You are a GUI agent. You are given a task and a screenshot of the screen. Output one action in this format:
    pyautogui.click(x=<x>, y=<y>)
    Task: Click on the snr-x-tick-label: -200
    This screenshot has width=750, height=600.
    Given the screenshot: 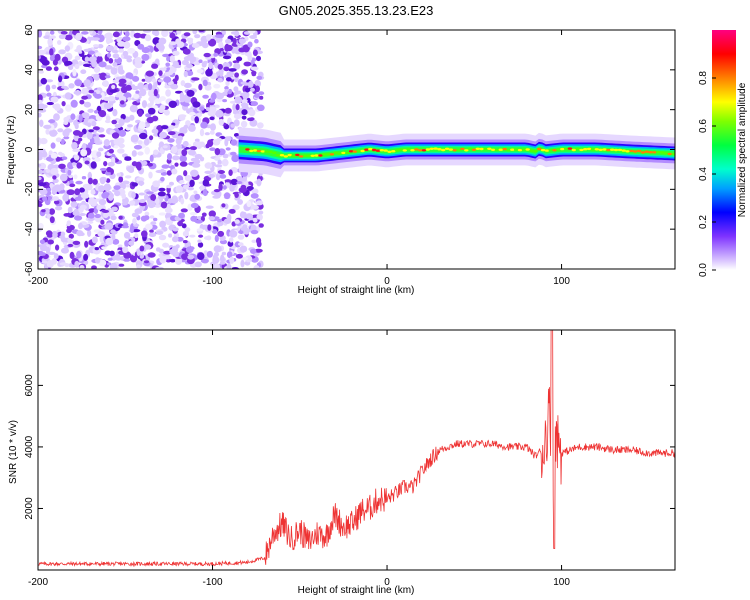 What is the action you would take?
    pyautogui.click(x=38, y=582)
    